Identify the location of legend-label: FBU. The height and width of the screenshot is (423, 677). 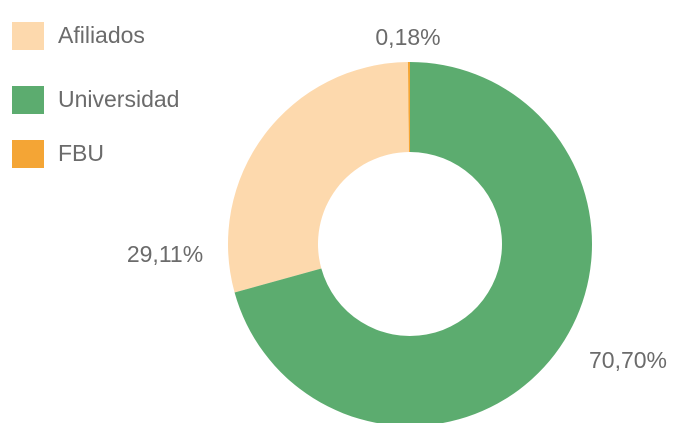
(81, 153).